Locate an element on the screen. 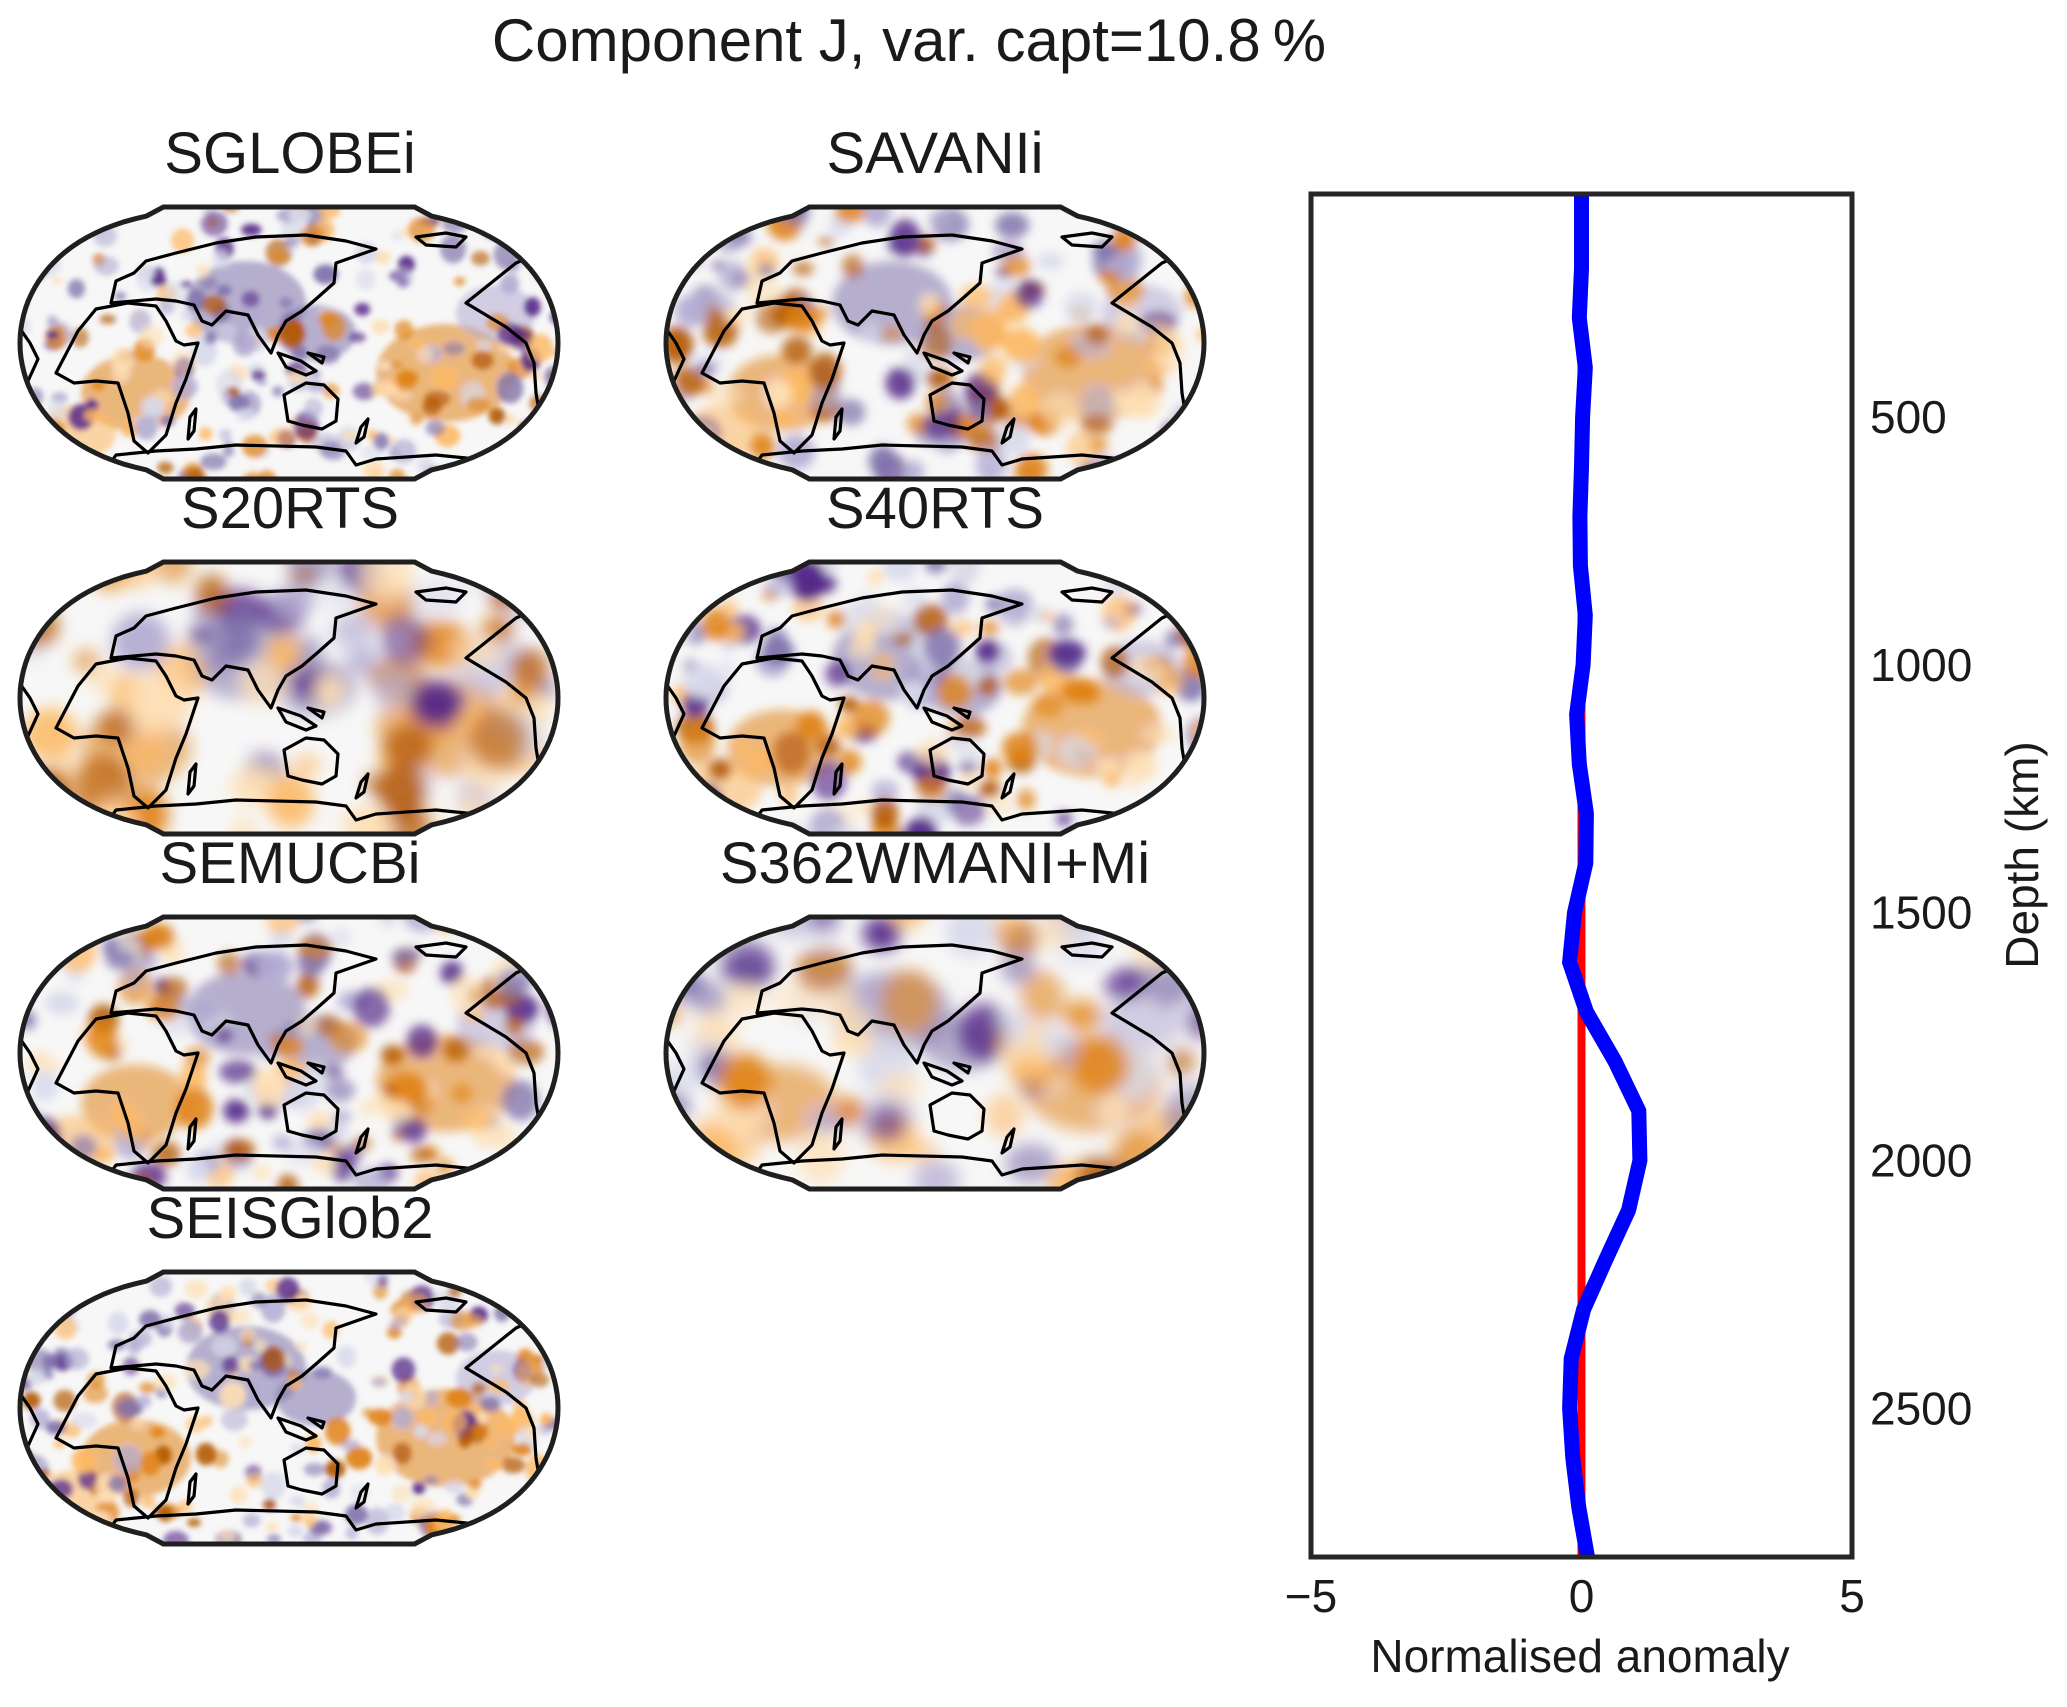  y-tick-label: 2000 is located at coordinates (1921, 1160).